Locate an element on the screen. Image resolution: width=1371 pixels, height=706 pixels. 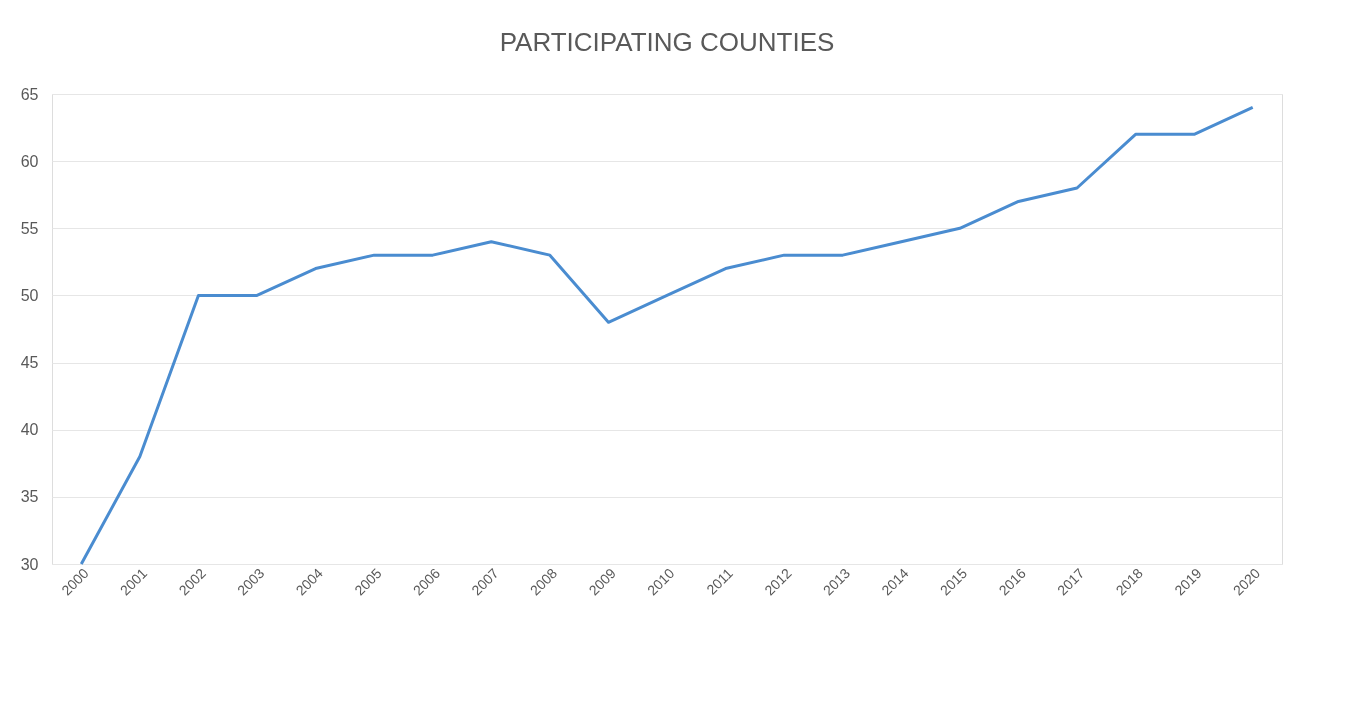
y-tick-label: 65 is located at coordinates (29, 94).